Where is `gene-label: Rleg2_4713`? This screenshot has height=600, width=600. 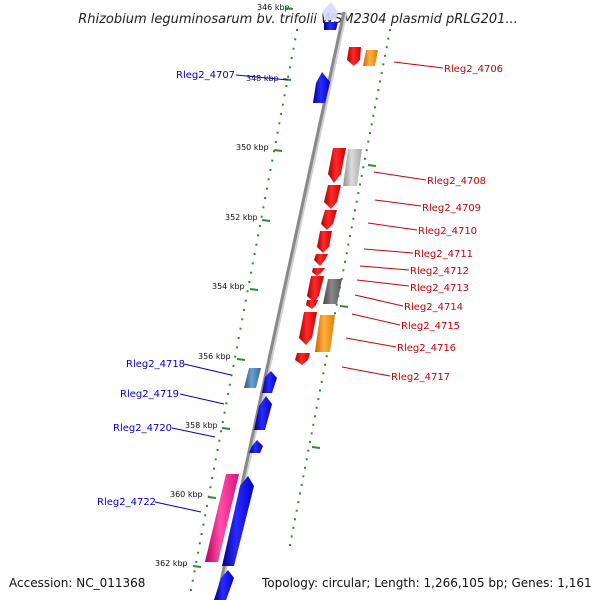 gene-label: Rleg2_4713 is located at coordinates (439, 288).